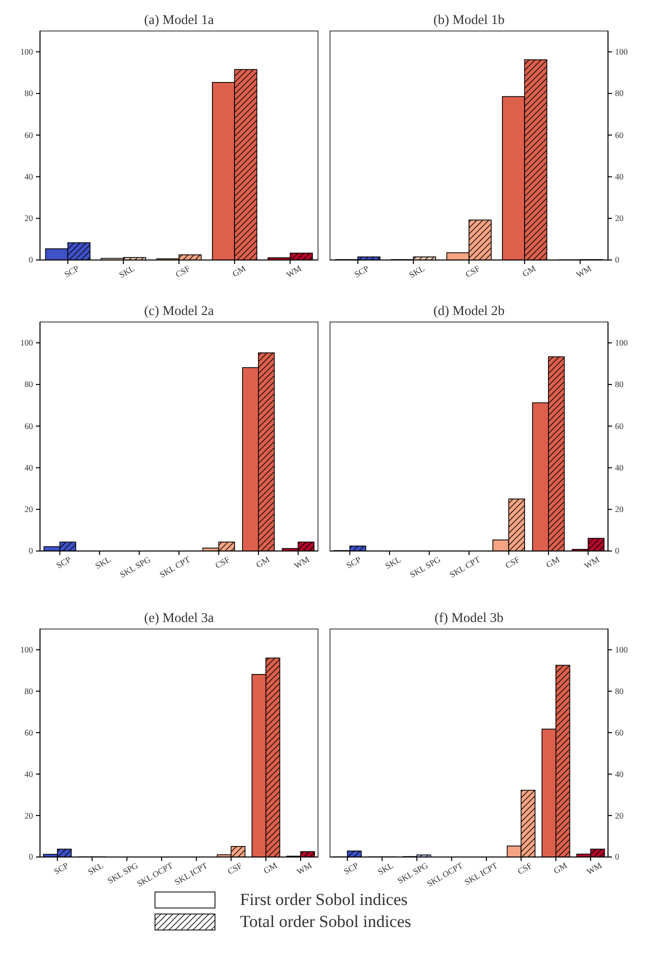 Image resolution: width=648 pixels, height=959 pixels. Describe the element at coordinates (179, 19) in the screenshot. I see `chart-title: (a) Model 1a` at that location.